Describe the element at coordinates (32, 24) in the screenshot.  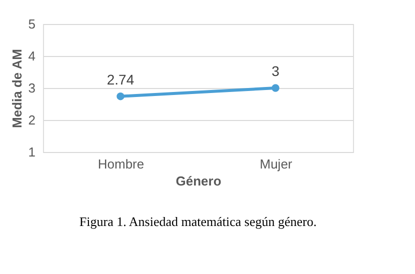
I see `y-tick-label: 5` at that location.